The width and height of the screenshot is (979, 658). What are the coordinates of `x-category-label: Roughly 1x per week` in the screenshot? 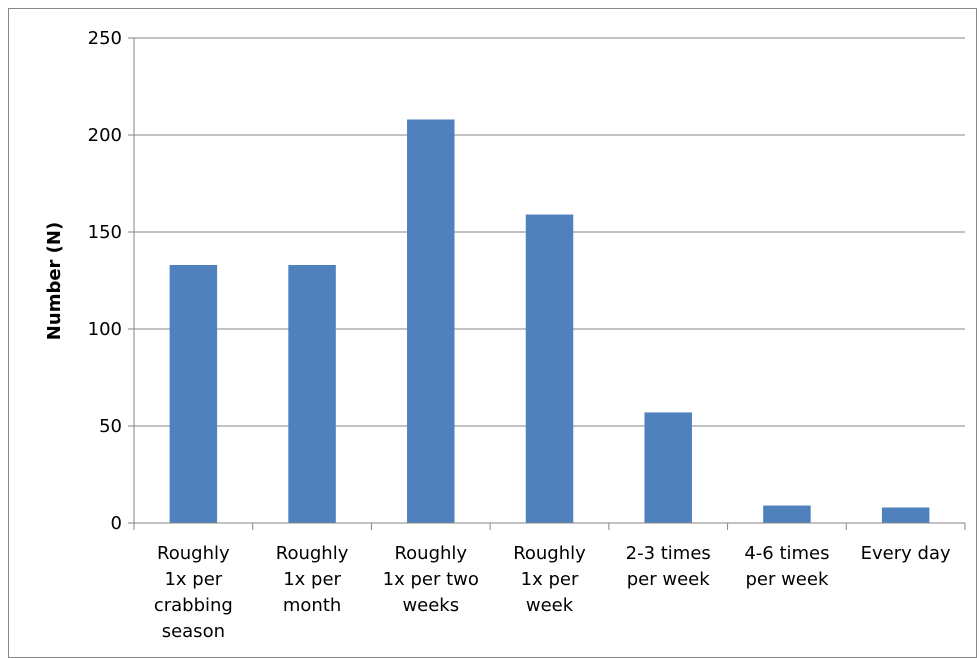 It's located at (549, 579).